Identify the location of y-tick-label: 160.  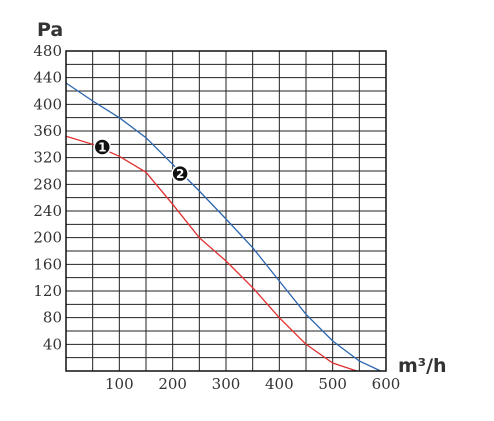
(47, 264).